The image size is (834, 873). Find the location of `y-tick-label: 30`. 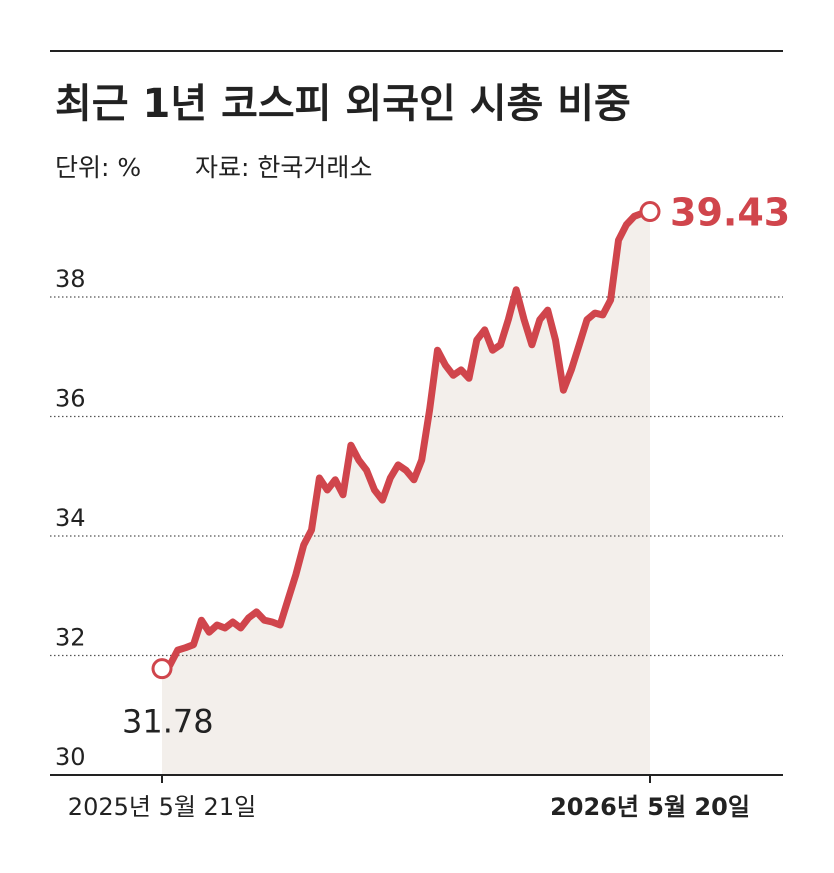

y-tick-label: 30 is located at coordinates (70, 757).